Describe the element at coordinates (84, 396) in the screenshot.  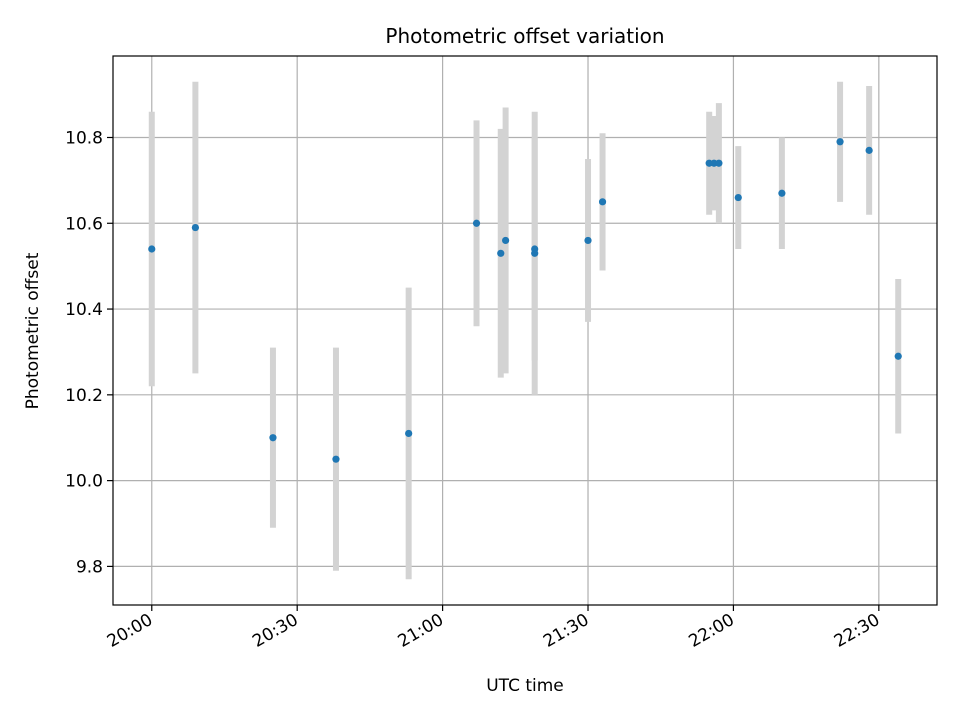
I see `y-tick-label: 10.2` at that location.